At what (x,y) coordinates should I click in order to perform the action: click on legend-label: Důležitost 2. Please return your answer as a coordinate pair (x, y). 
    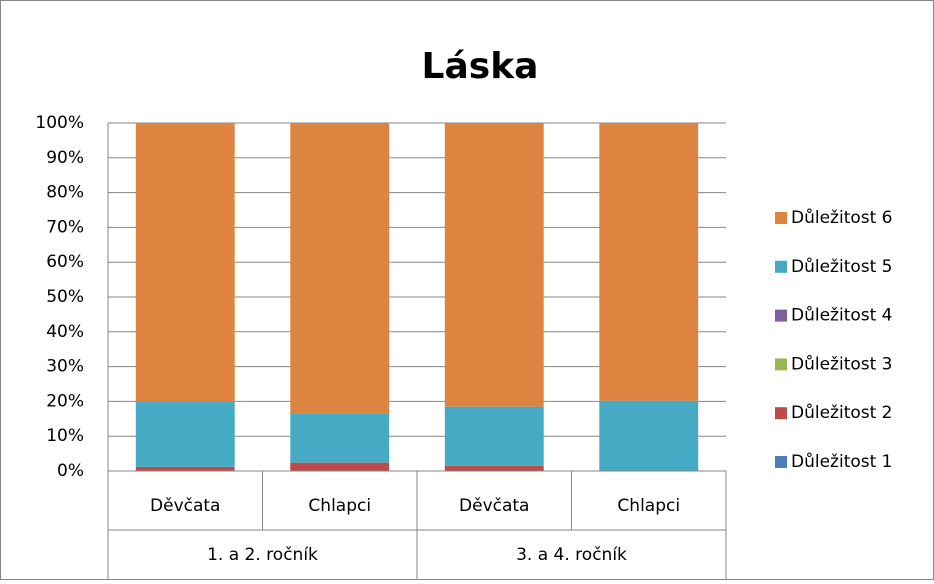
    Looking at the image, I should click on (842, 413).